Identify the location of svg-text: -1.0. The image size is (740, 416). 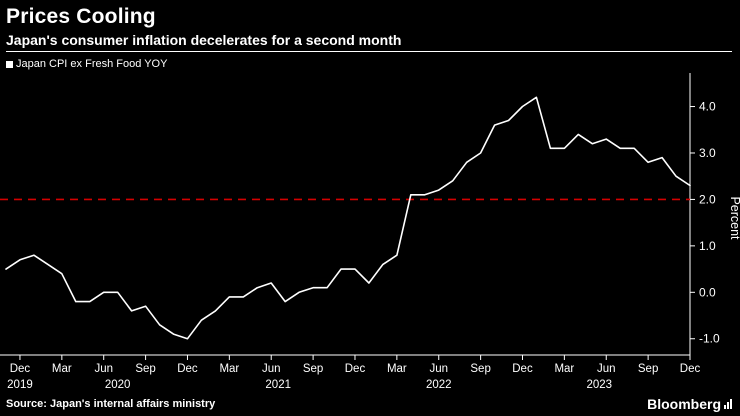
(709, 339).